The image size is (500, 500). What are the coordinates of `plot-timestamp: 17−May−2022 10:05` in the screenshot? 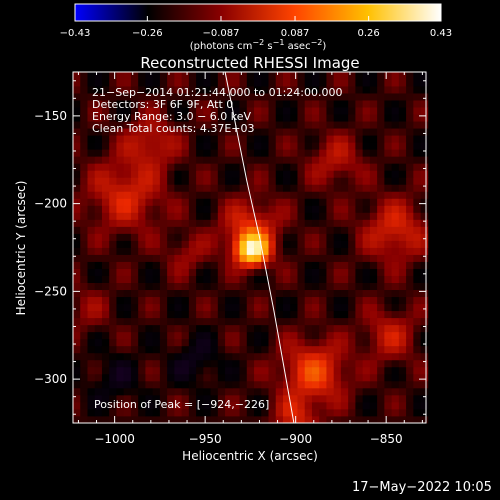 It's located at (422, 487).